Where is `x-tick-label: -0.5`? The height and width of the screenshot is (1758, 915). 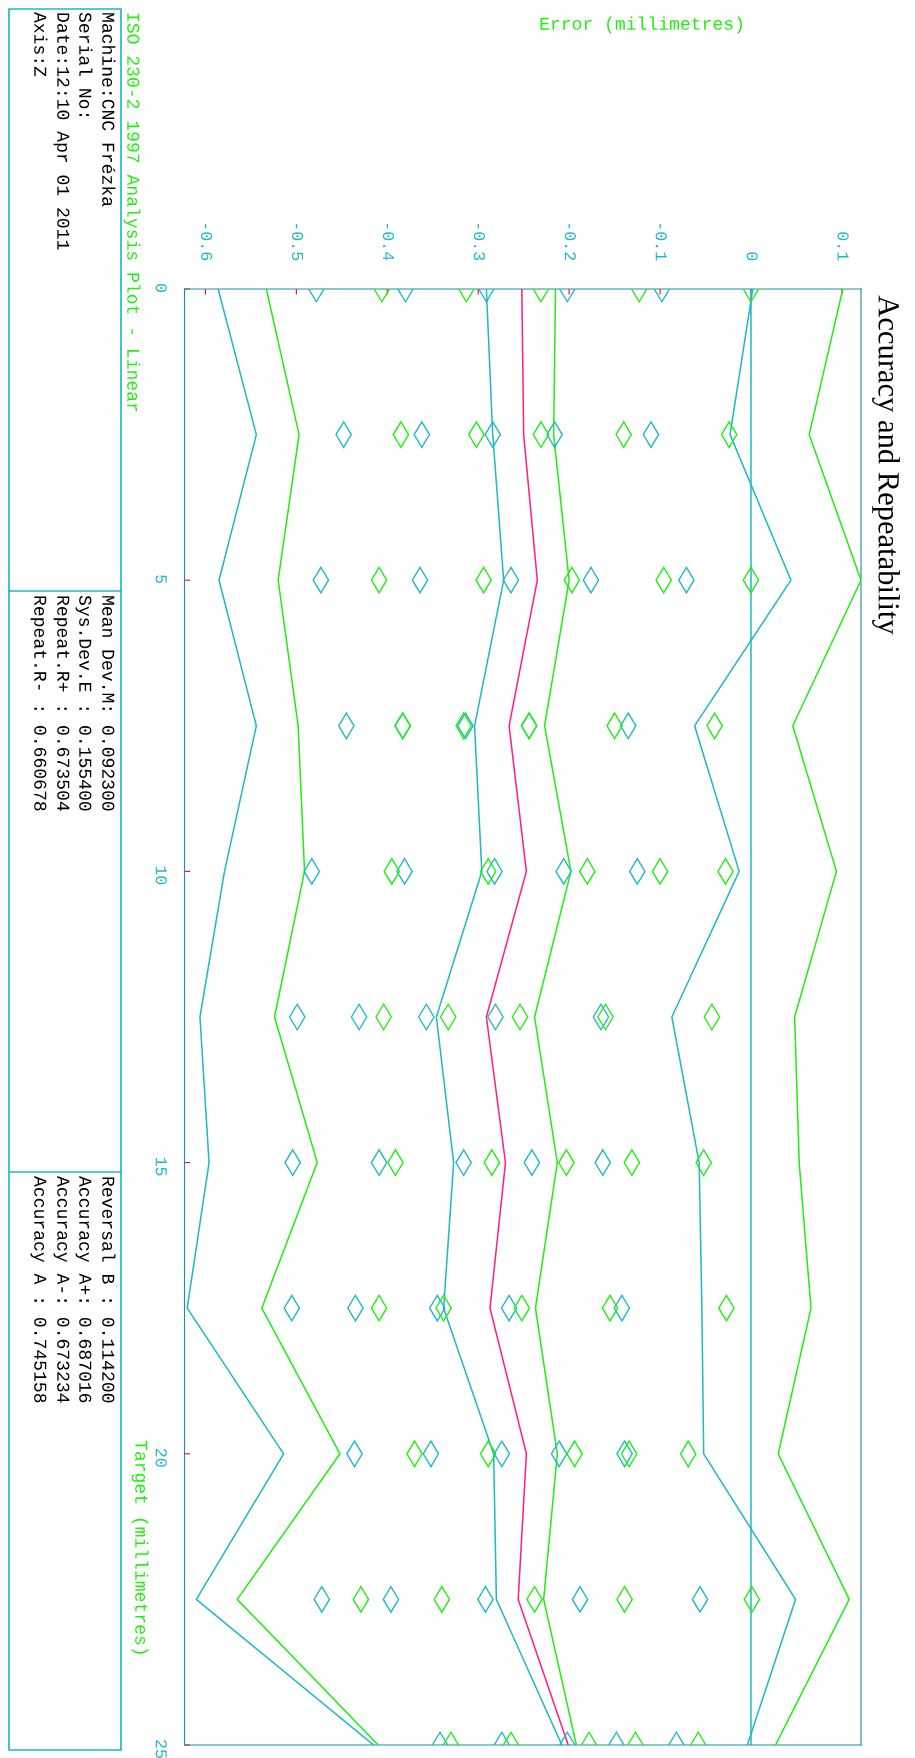
x-tick-label: -0.5 is located at coordinates (297, 242).